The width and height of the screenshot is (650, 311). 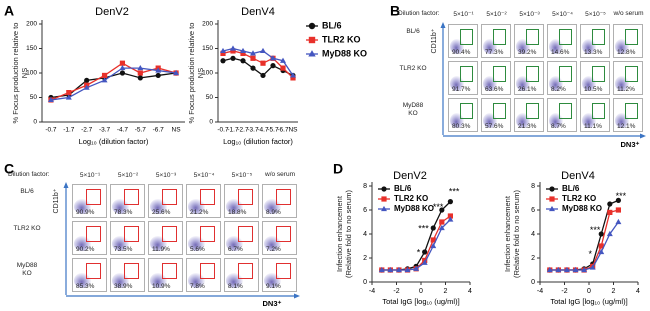 I want to click on y-tick-label: 200, so click(x=207, y=24).